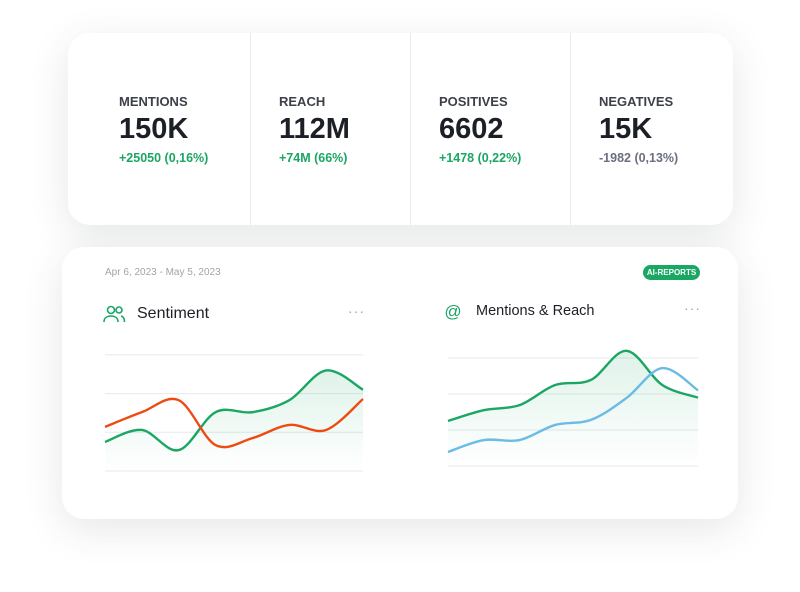 This screenshot has height=592, width=800. Describe the element at coordinates (313, 158) in the screenshot. I see `stat-change: +74M (66%)` at that location.